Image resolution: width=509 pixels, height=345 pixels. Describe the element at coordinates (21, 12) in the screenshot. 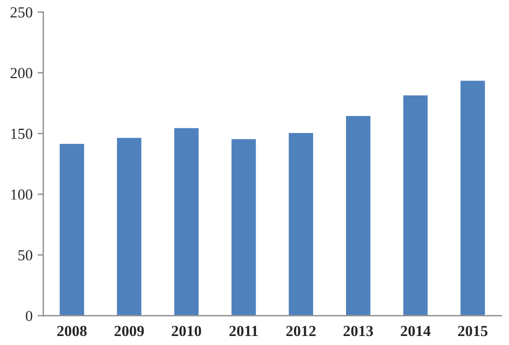

I see `y-tick-label: 250` at that location.